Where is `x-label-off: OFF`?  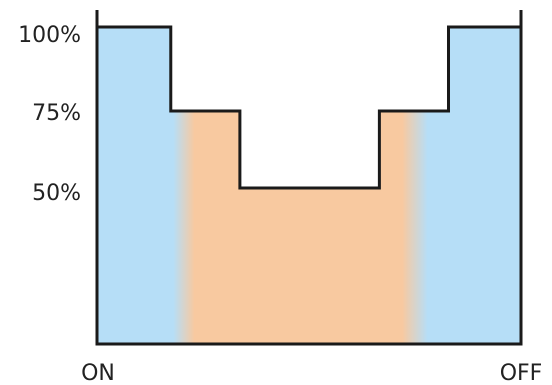
x-label-off: OFF is located at coordinates (521, 373).